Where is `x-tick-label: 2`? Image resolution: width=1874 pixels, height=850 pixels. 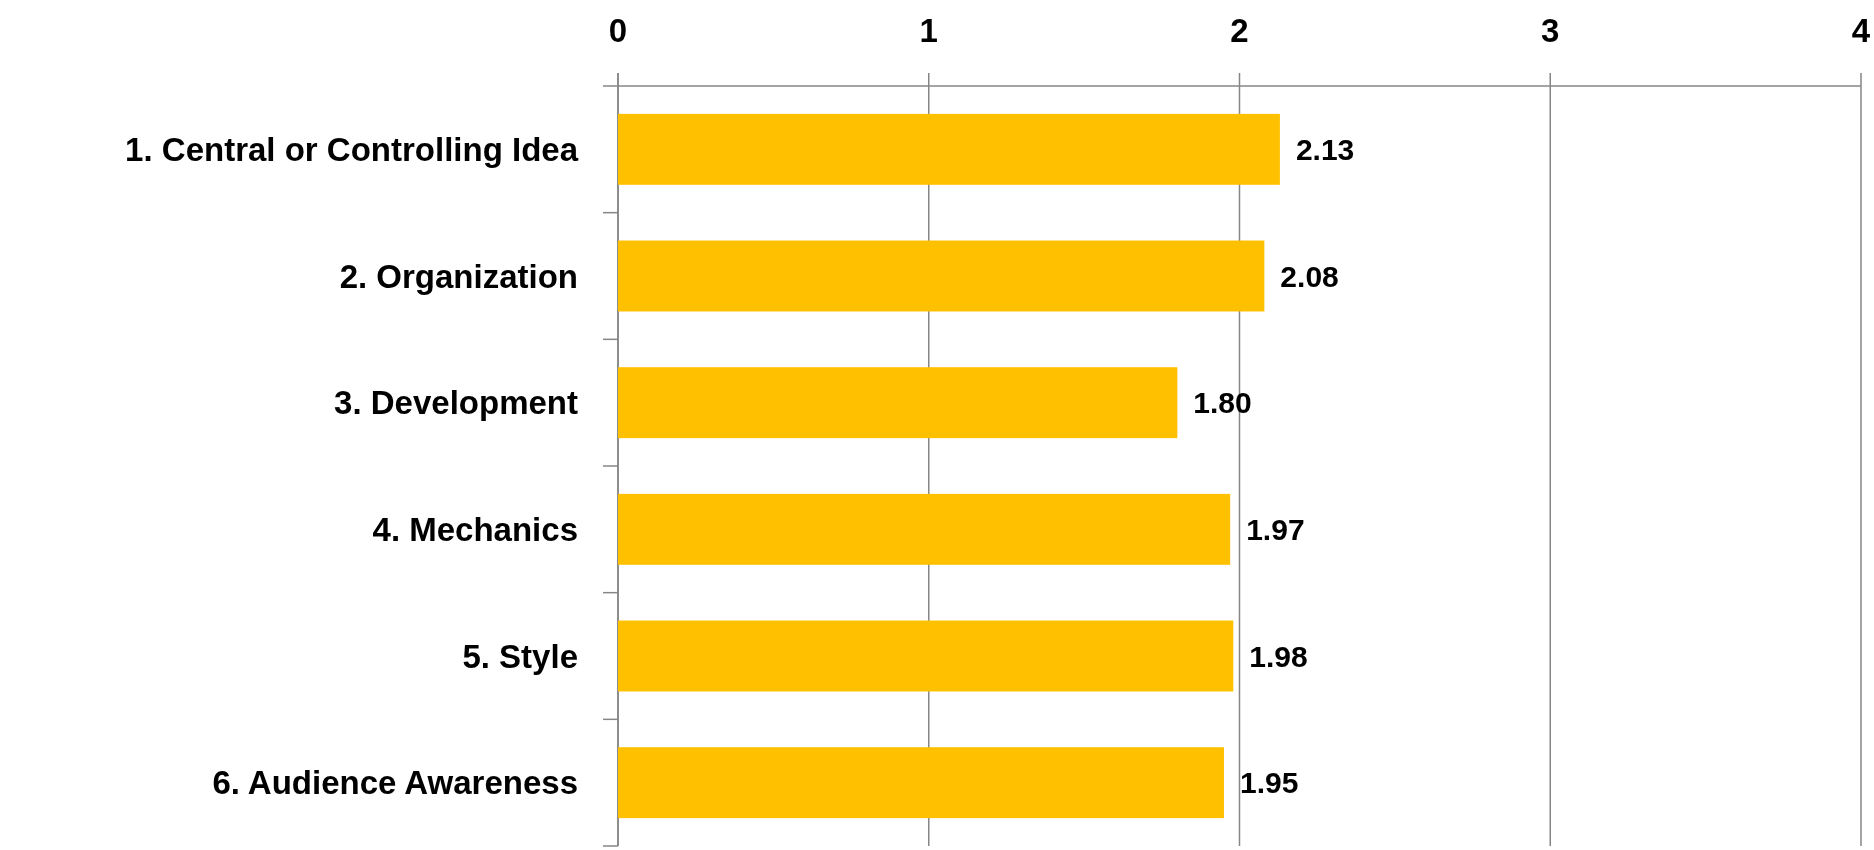
x-tick-label: 2 is located at coordinates (1239, 30).